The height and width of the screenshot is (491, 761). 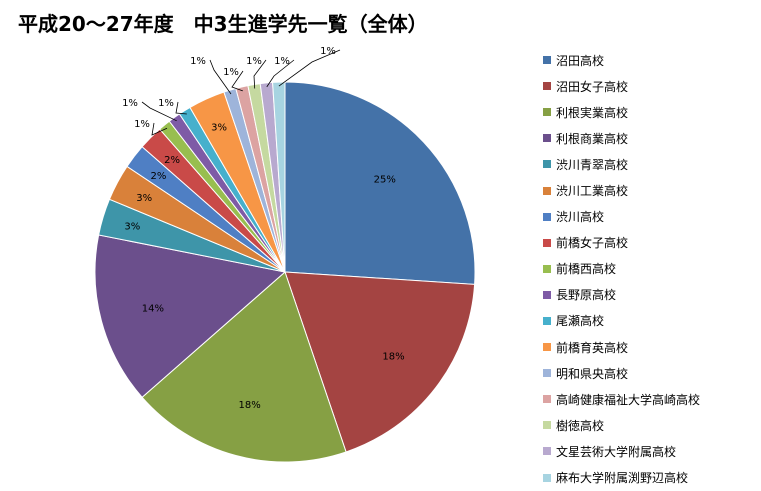 I want to click on legend-label: 麻布大学附属渕野辺高校, so click(x=622, y=478).